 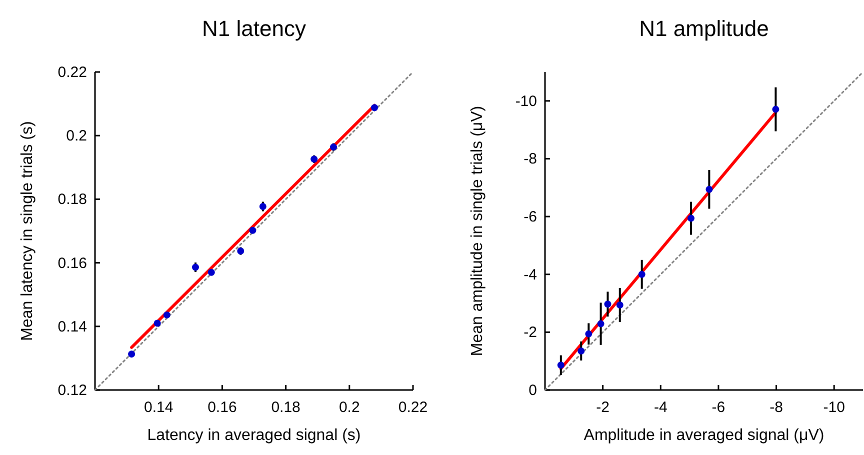 I want to click on y-tick-label: 0.14, so click(x=72, y=327).